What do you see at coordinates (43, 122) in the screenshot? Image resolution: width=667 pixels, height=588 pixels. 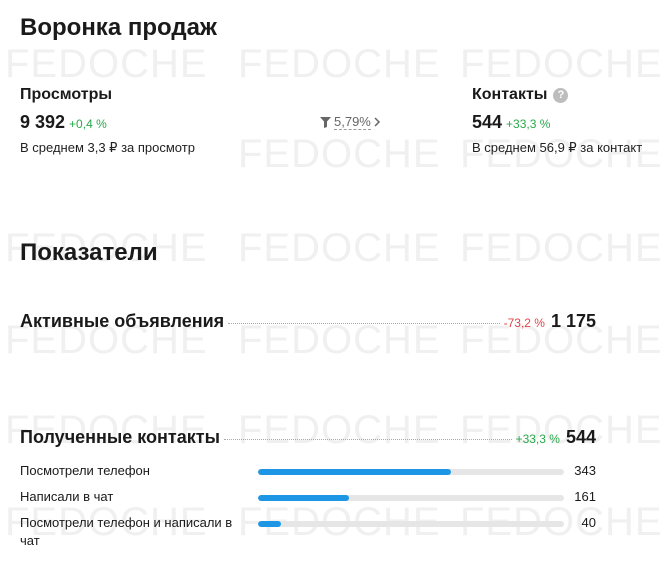 I see `views-value: 9 392` at bounding box center [43, 122].